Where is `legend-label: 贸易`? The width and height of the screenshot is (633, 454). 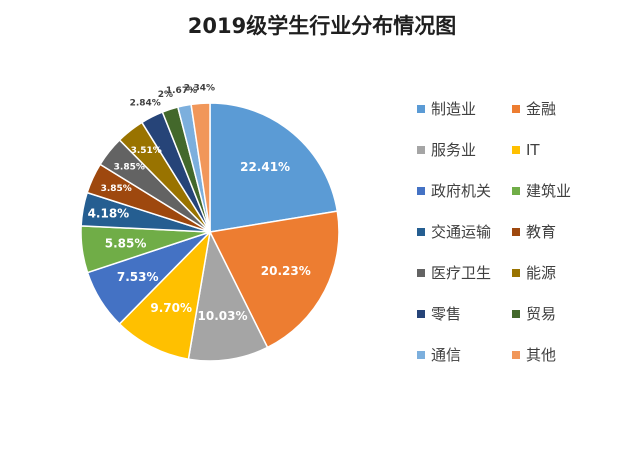 legend-label: 贸易 is located at coordinates (541, 314).